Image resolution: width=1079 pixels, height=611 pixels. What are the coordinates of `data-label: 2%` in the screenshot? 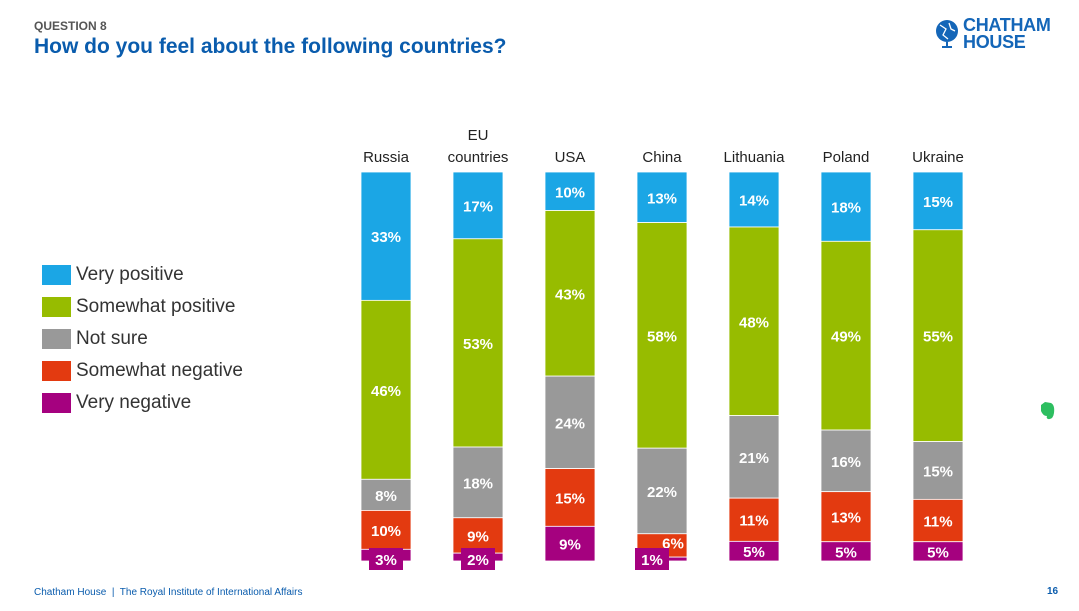 It's located at (478, 560).